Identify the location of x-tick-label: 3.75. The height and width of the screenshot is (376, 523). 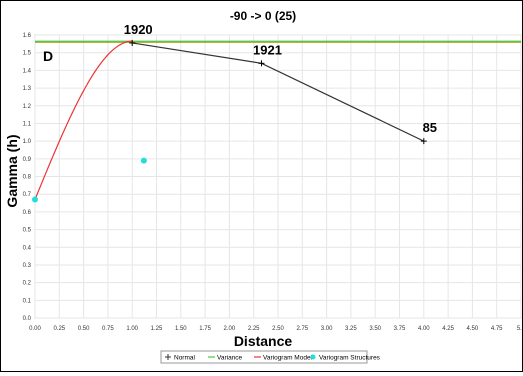
(400, 329).